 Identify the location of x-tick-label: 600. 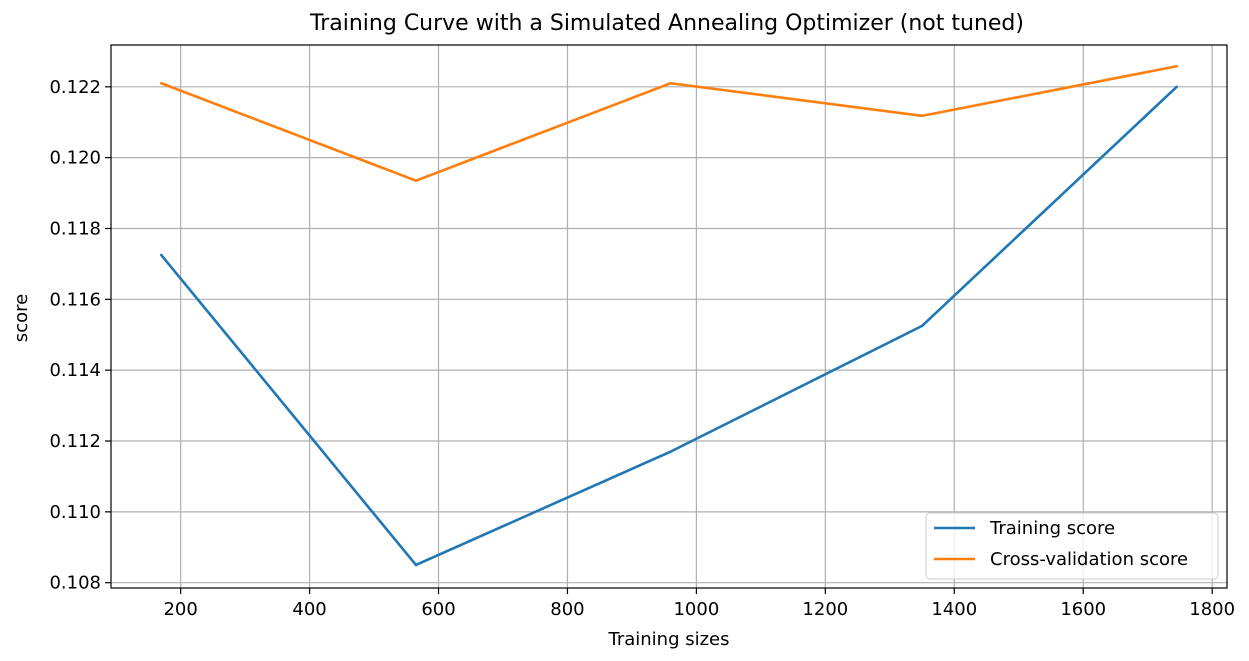
(438, 609).